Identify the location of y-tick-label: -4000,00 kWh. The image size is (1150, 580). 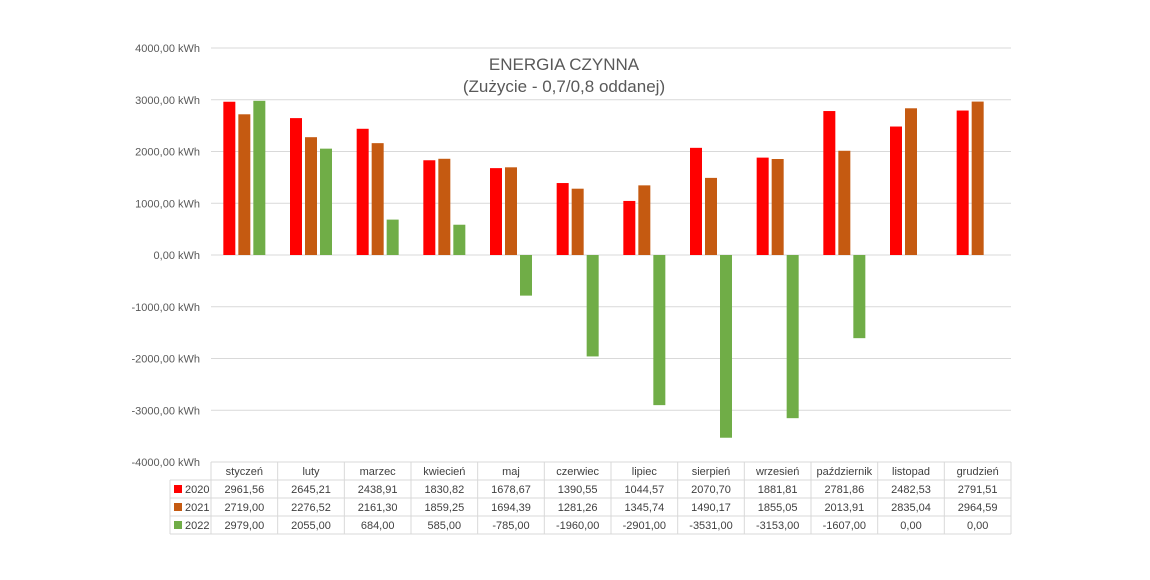
(166, 463).